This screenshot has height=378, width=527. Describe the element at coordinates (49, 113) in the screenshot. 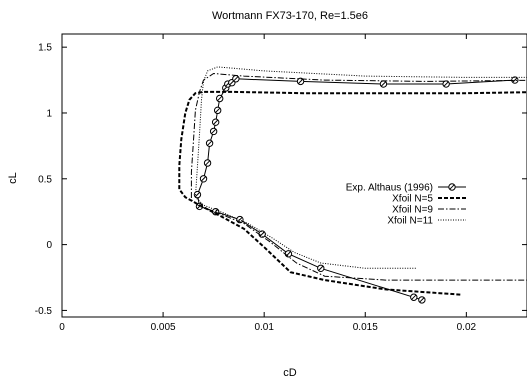

I see `y-tick-label: 1` at that location.